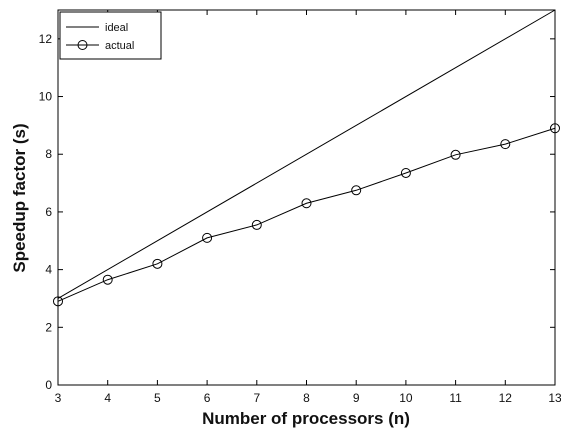  What do you see at coordinates (119, 46) in the screenshot?
I see `legend-label-actual: actual` at bounding box center [119, 46].